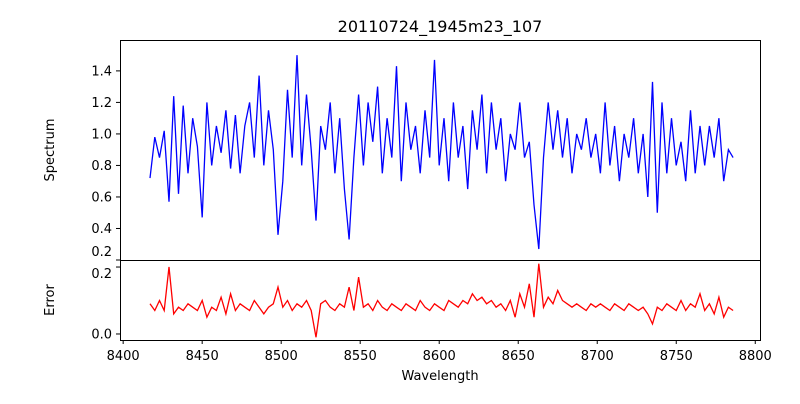 This screenshot has width=800, height=404. Describe the element at coordinates (101, 166) in the screenshot. I see `spectrum-ytick-label: 0.8` at that location.